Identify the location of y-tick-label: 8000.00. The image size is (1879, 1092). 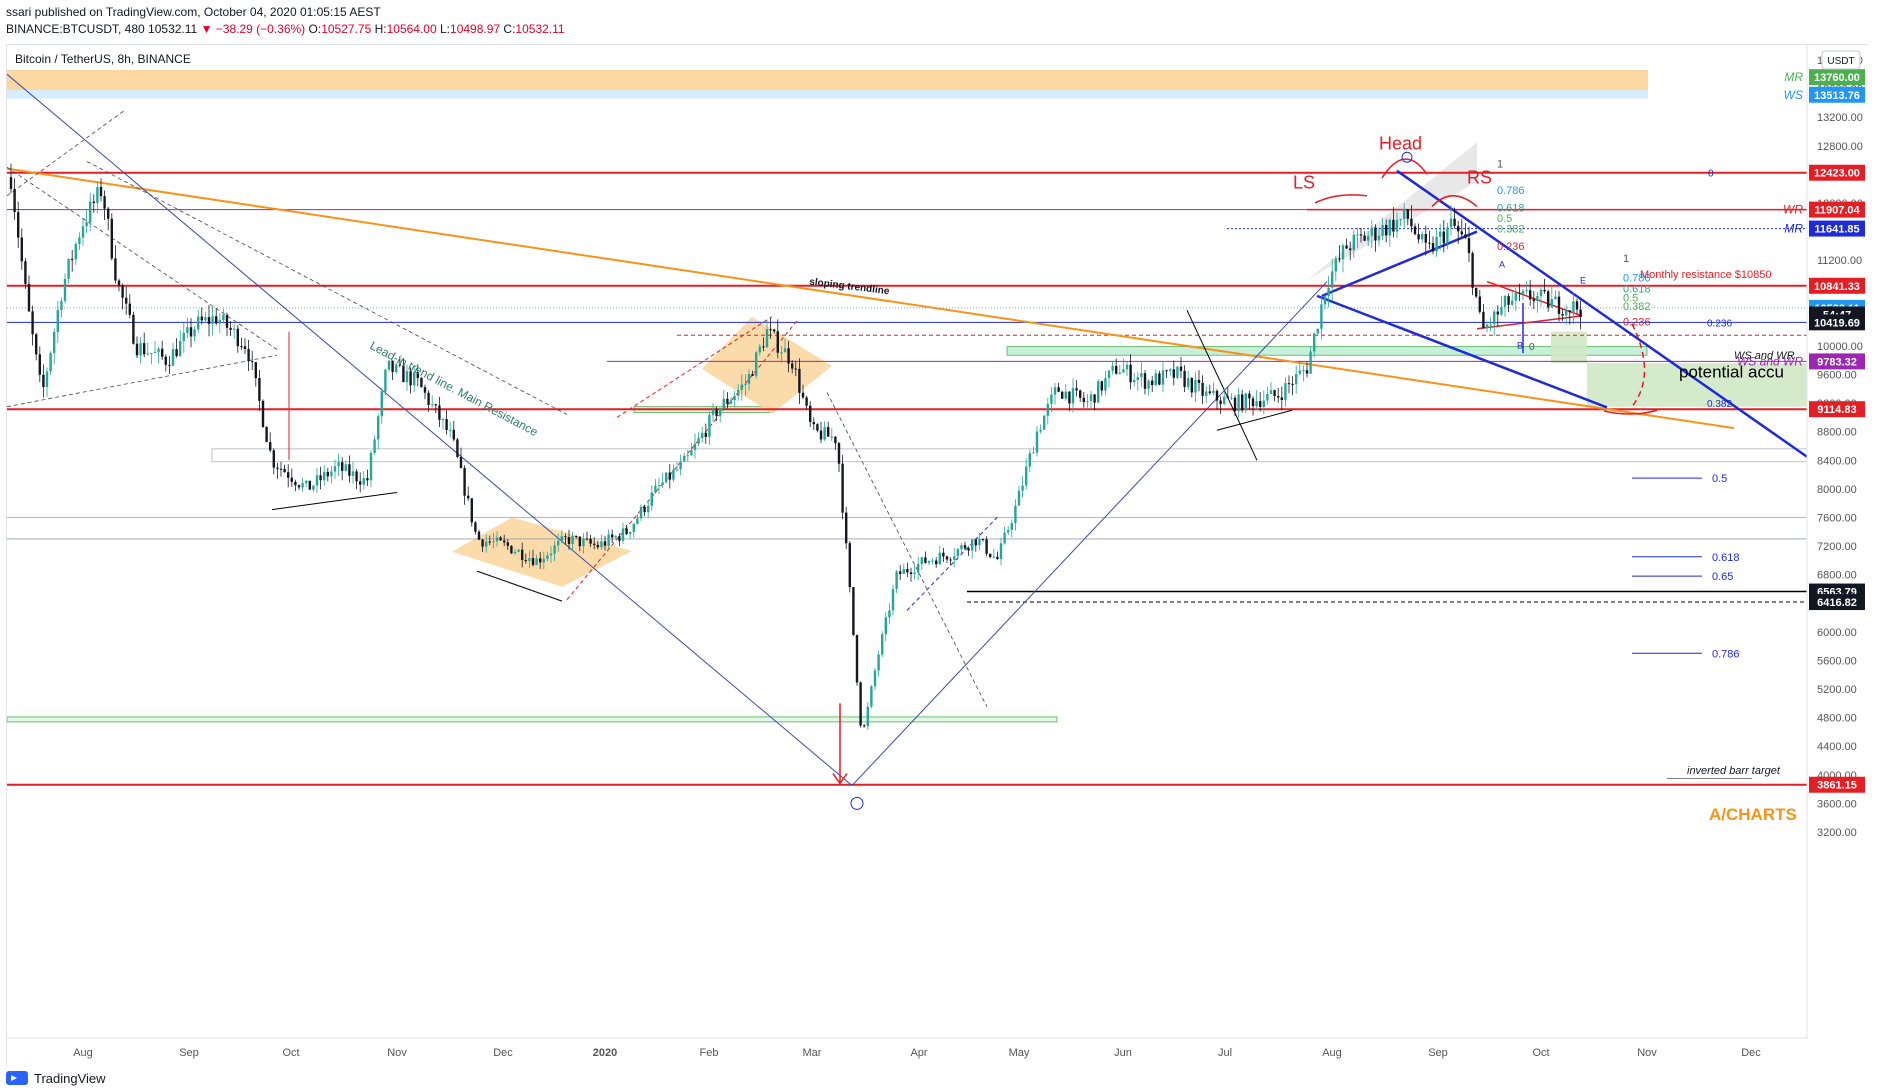
(1837, 490).